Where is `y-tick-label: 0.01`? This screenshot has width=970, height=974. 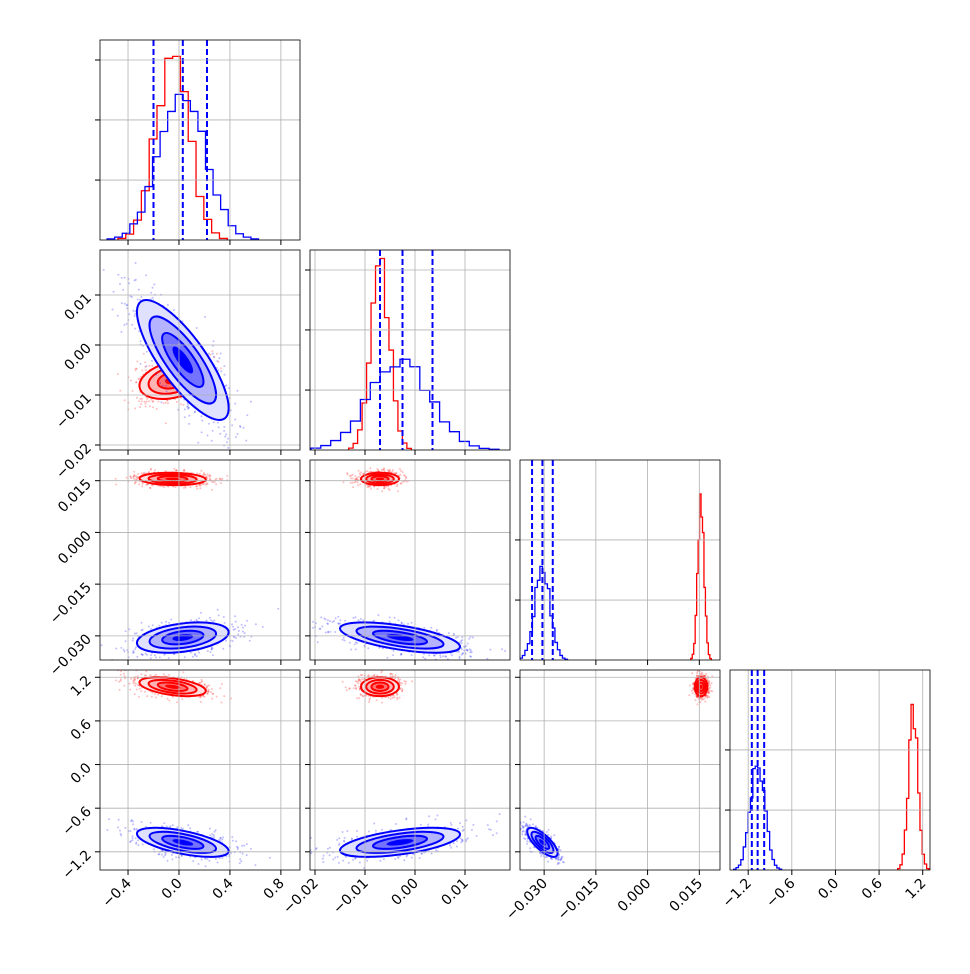 y-tick-label: 0.01 is located at coordinates (77, 307).